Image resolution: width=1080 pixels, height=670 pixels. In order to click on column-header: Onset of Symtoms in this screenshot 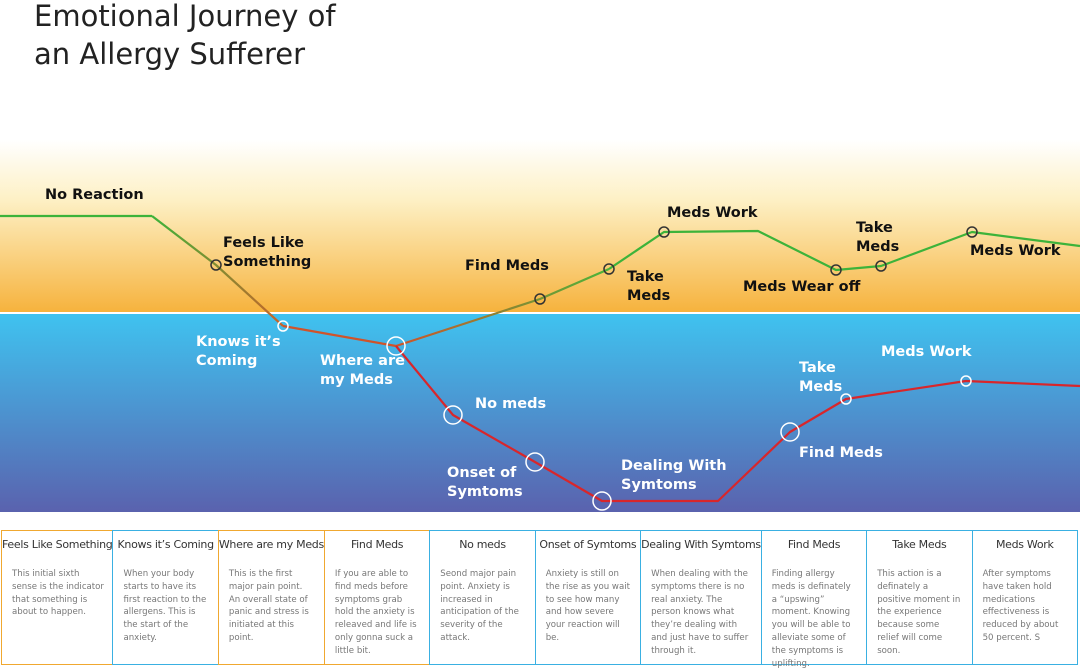, I will do `click(588, 544)`.